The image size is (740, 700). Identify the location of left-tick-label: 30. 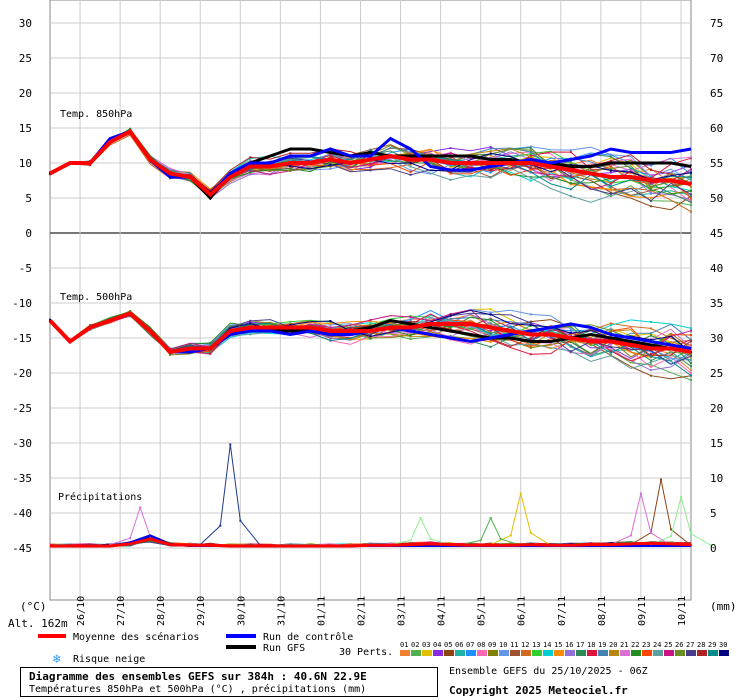
(25, 23).